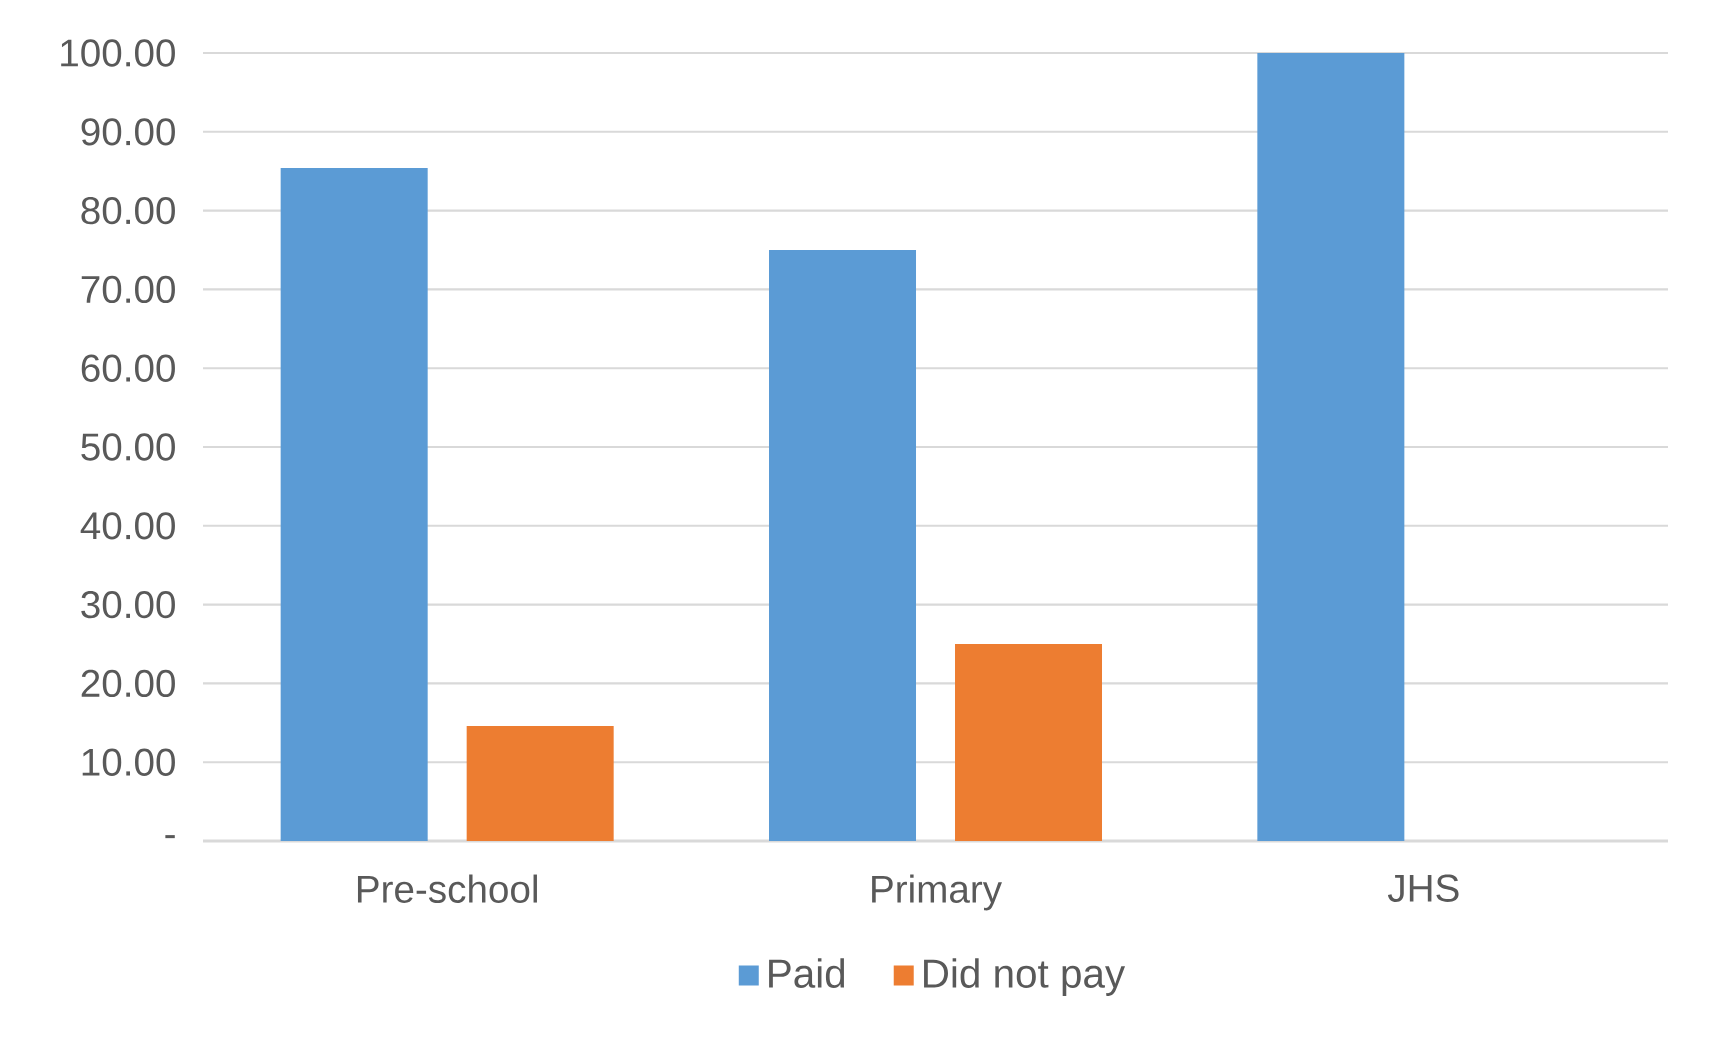 This screenshot has height=1038, width=1718. What do you see at coordinates (128, 210) in the screenshot?
I see `y-tick-label: 80.00` at bounding box center [128, 210].